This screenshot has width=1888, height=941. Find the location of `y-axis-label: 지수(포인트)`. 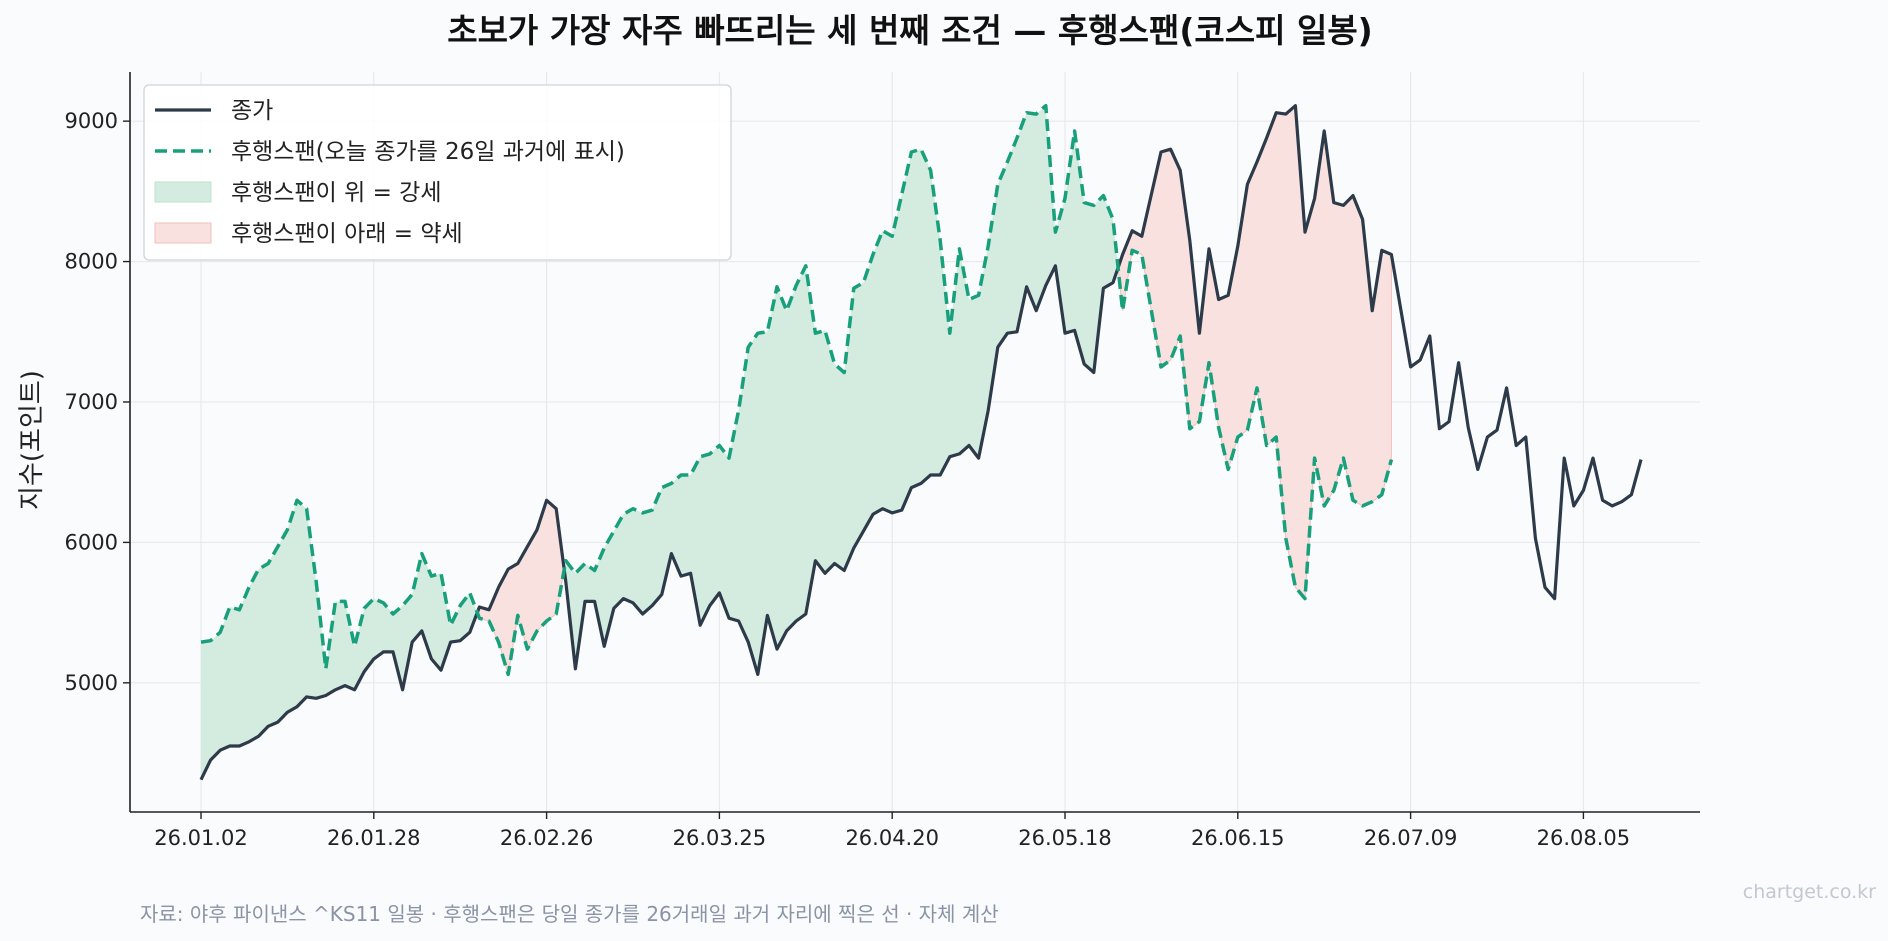

y-axis-label: 지수(포인트) is located at coordinates (32, 440).